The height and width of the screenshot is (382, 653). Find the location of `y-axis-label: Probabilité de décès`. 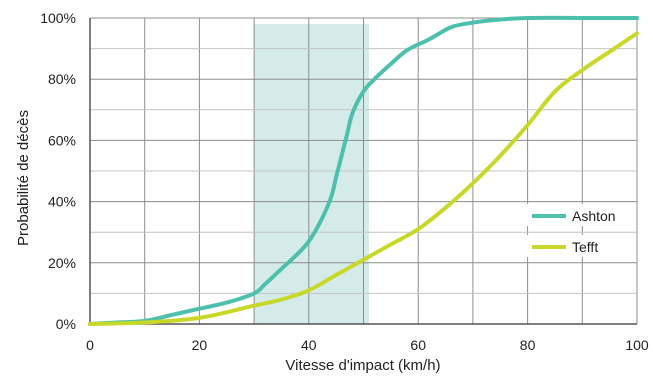

y-axis-label: Probabilité de décès is located at coordinates (23, 178).